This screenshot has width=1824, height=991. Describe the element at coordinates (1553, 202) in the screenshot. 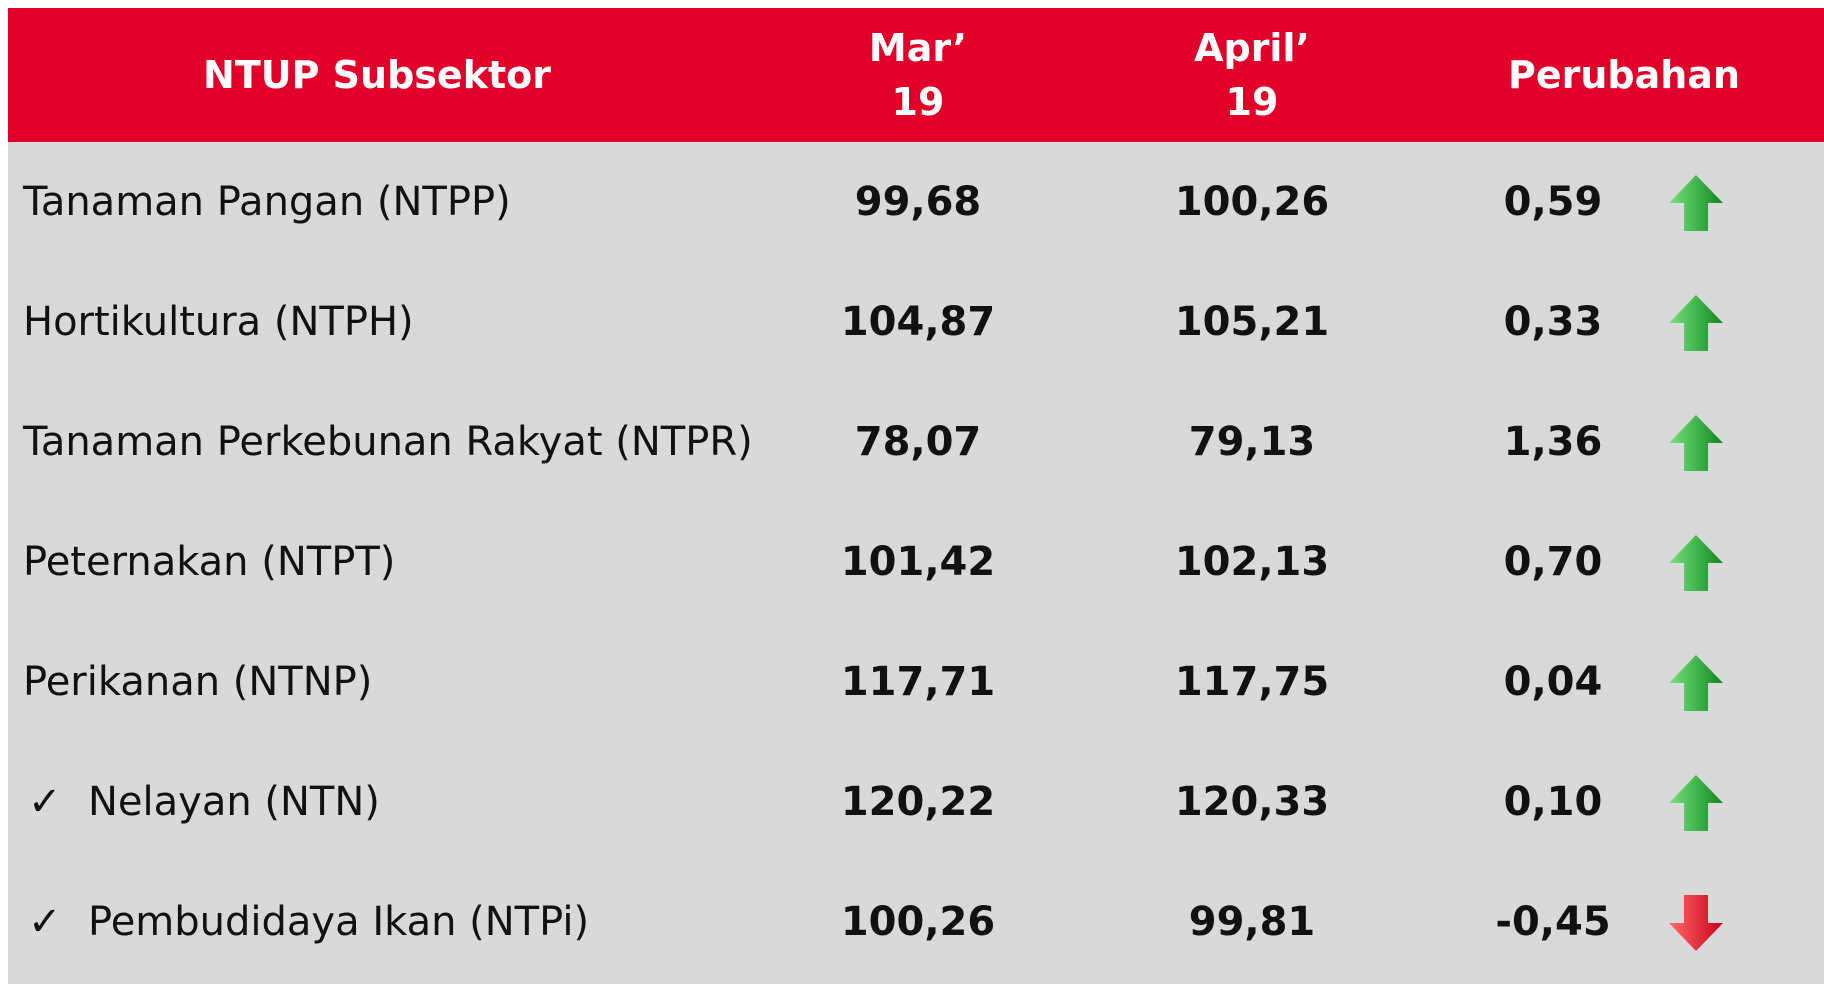

I see `cell-value: 0,59` at that location.